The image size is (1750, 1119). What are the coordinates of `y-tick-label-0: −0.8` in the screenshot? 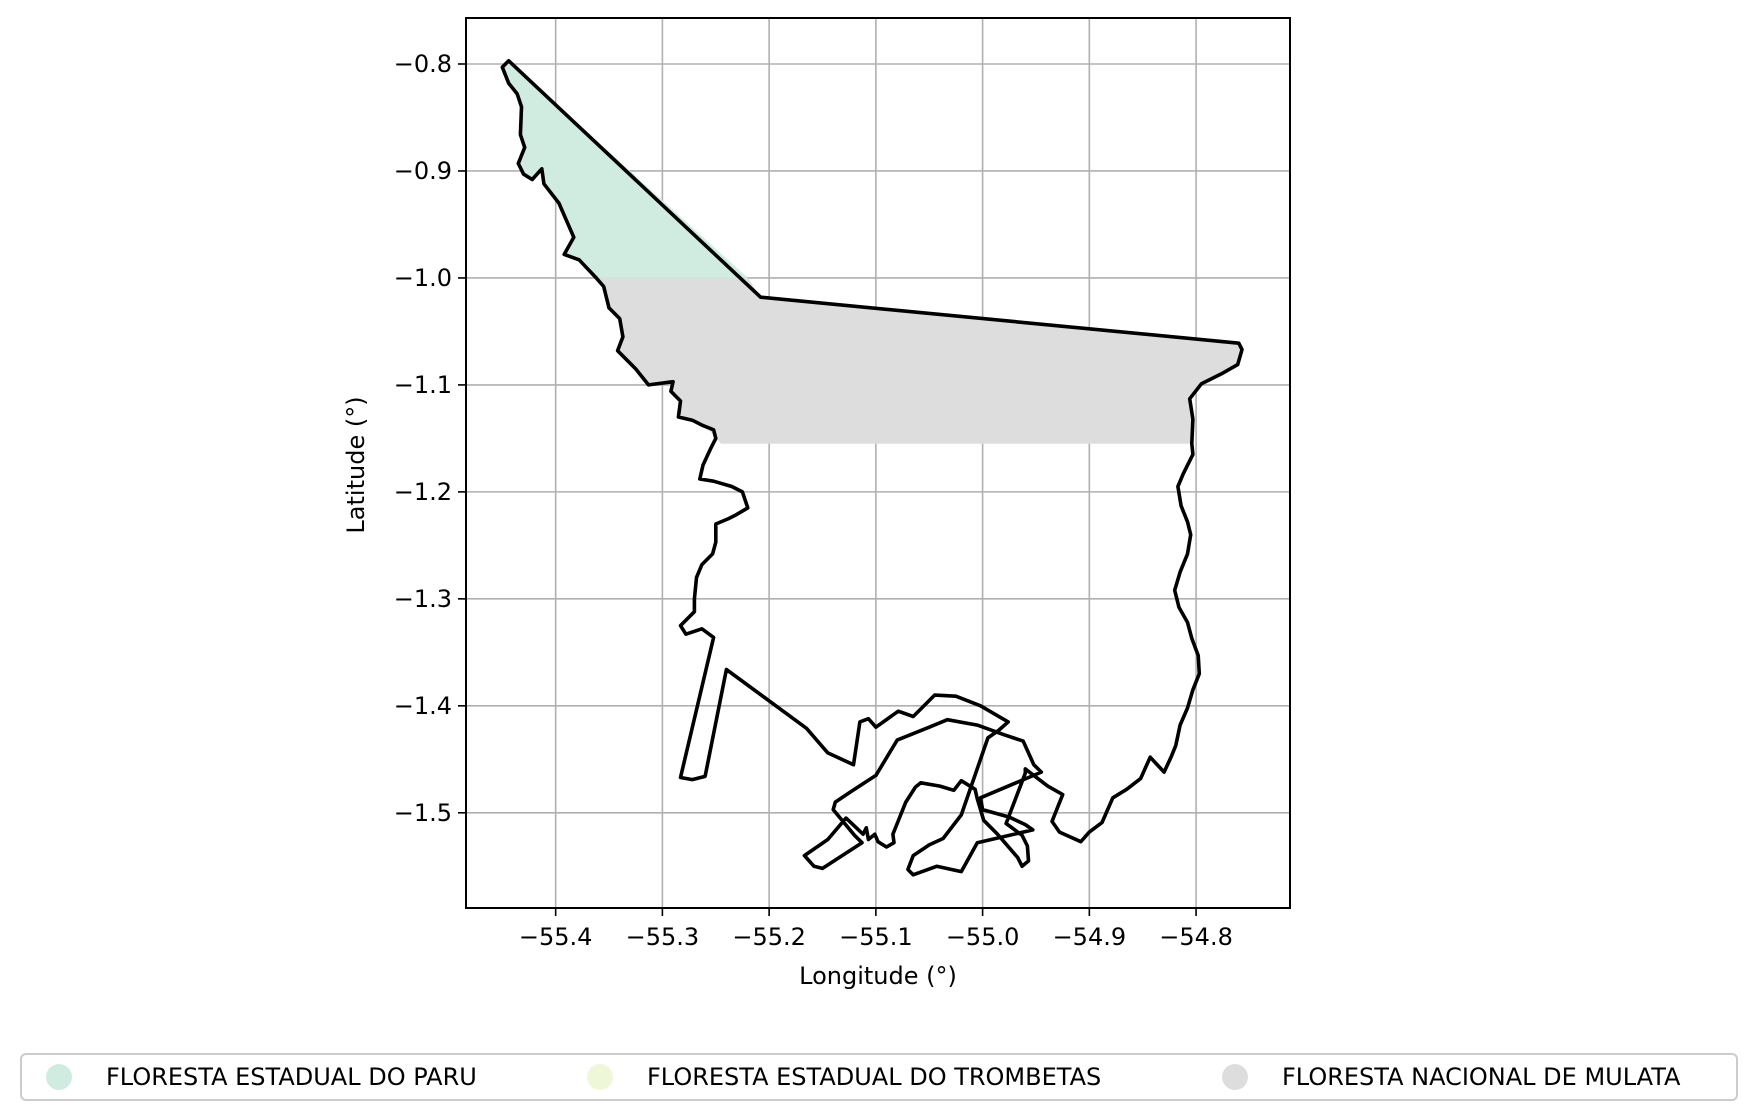 It's located at (423, 64).